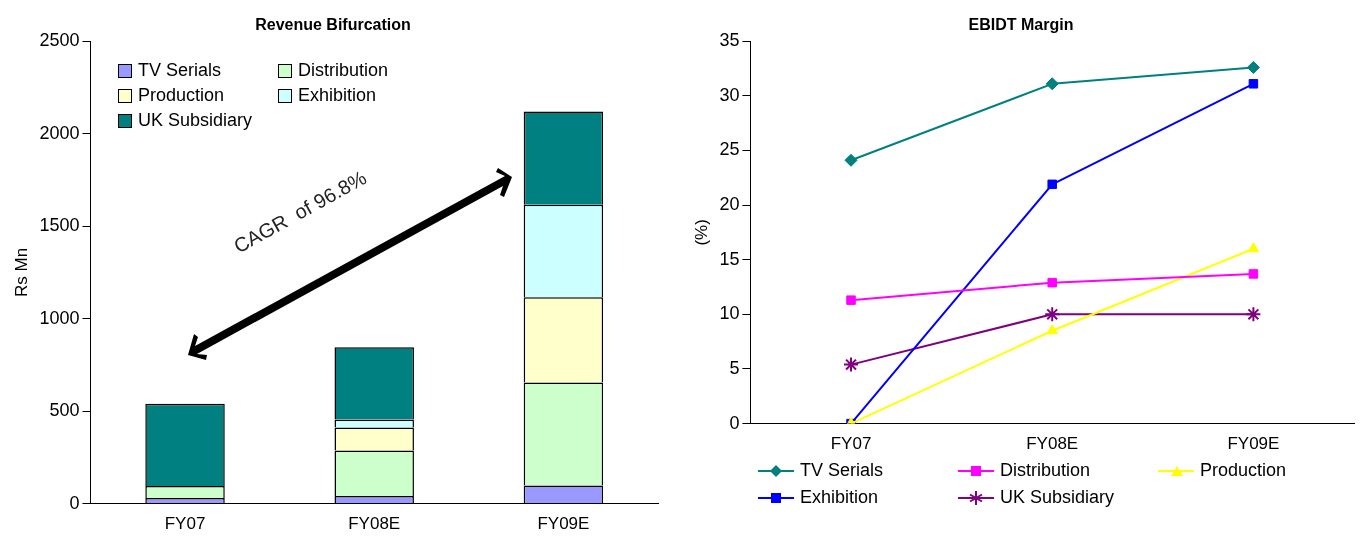  I want to click on y-tick-label: 15, so click(729, 258).